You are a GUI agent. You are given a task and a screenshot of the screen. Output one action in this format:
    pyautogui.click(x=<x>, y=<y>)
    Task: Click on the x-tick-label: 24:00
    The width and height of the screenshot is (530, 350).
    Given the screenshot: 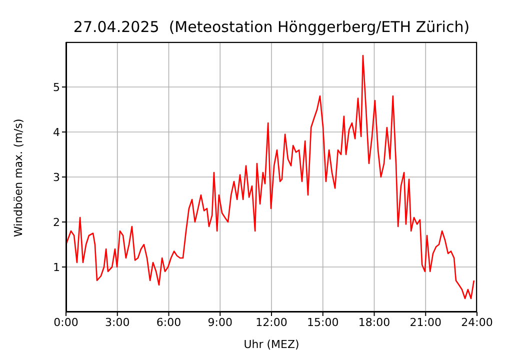 What is the action you would take?
    pyautogui.click(x=477, y=322)
    